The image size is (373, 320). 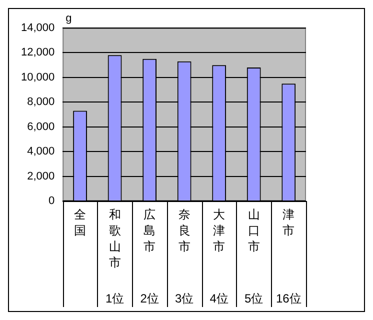 I want to click on text: 1位, so click(x=114, y=298).